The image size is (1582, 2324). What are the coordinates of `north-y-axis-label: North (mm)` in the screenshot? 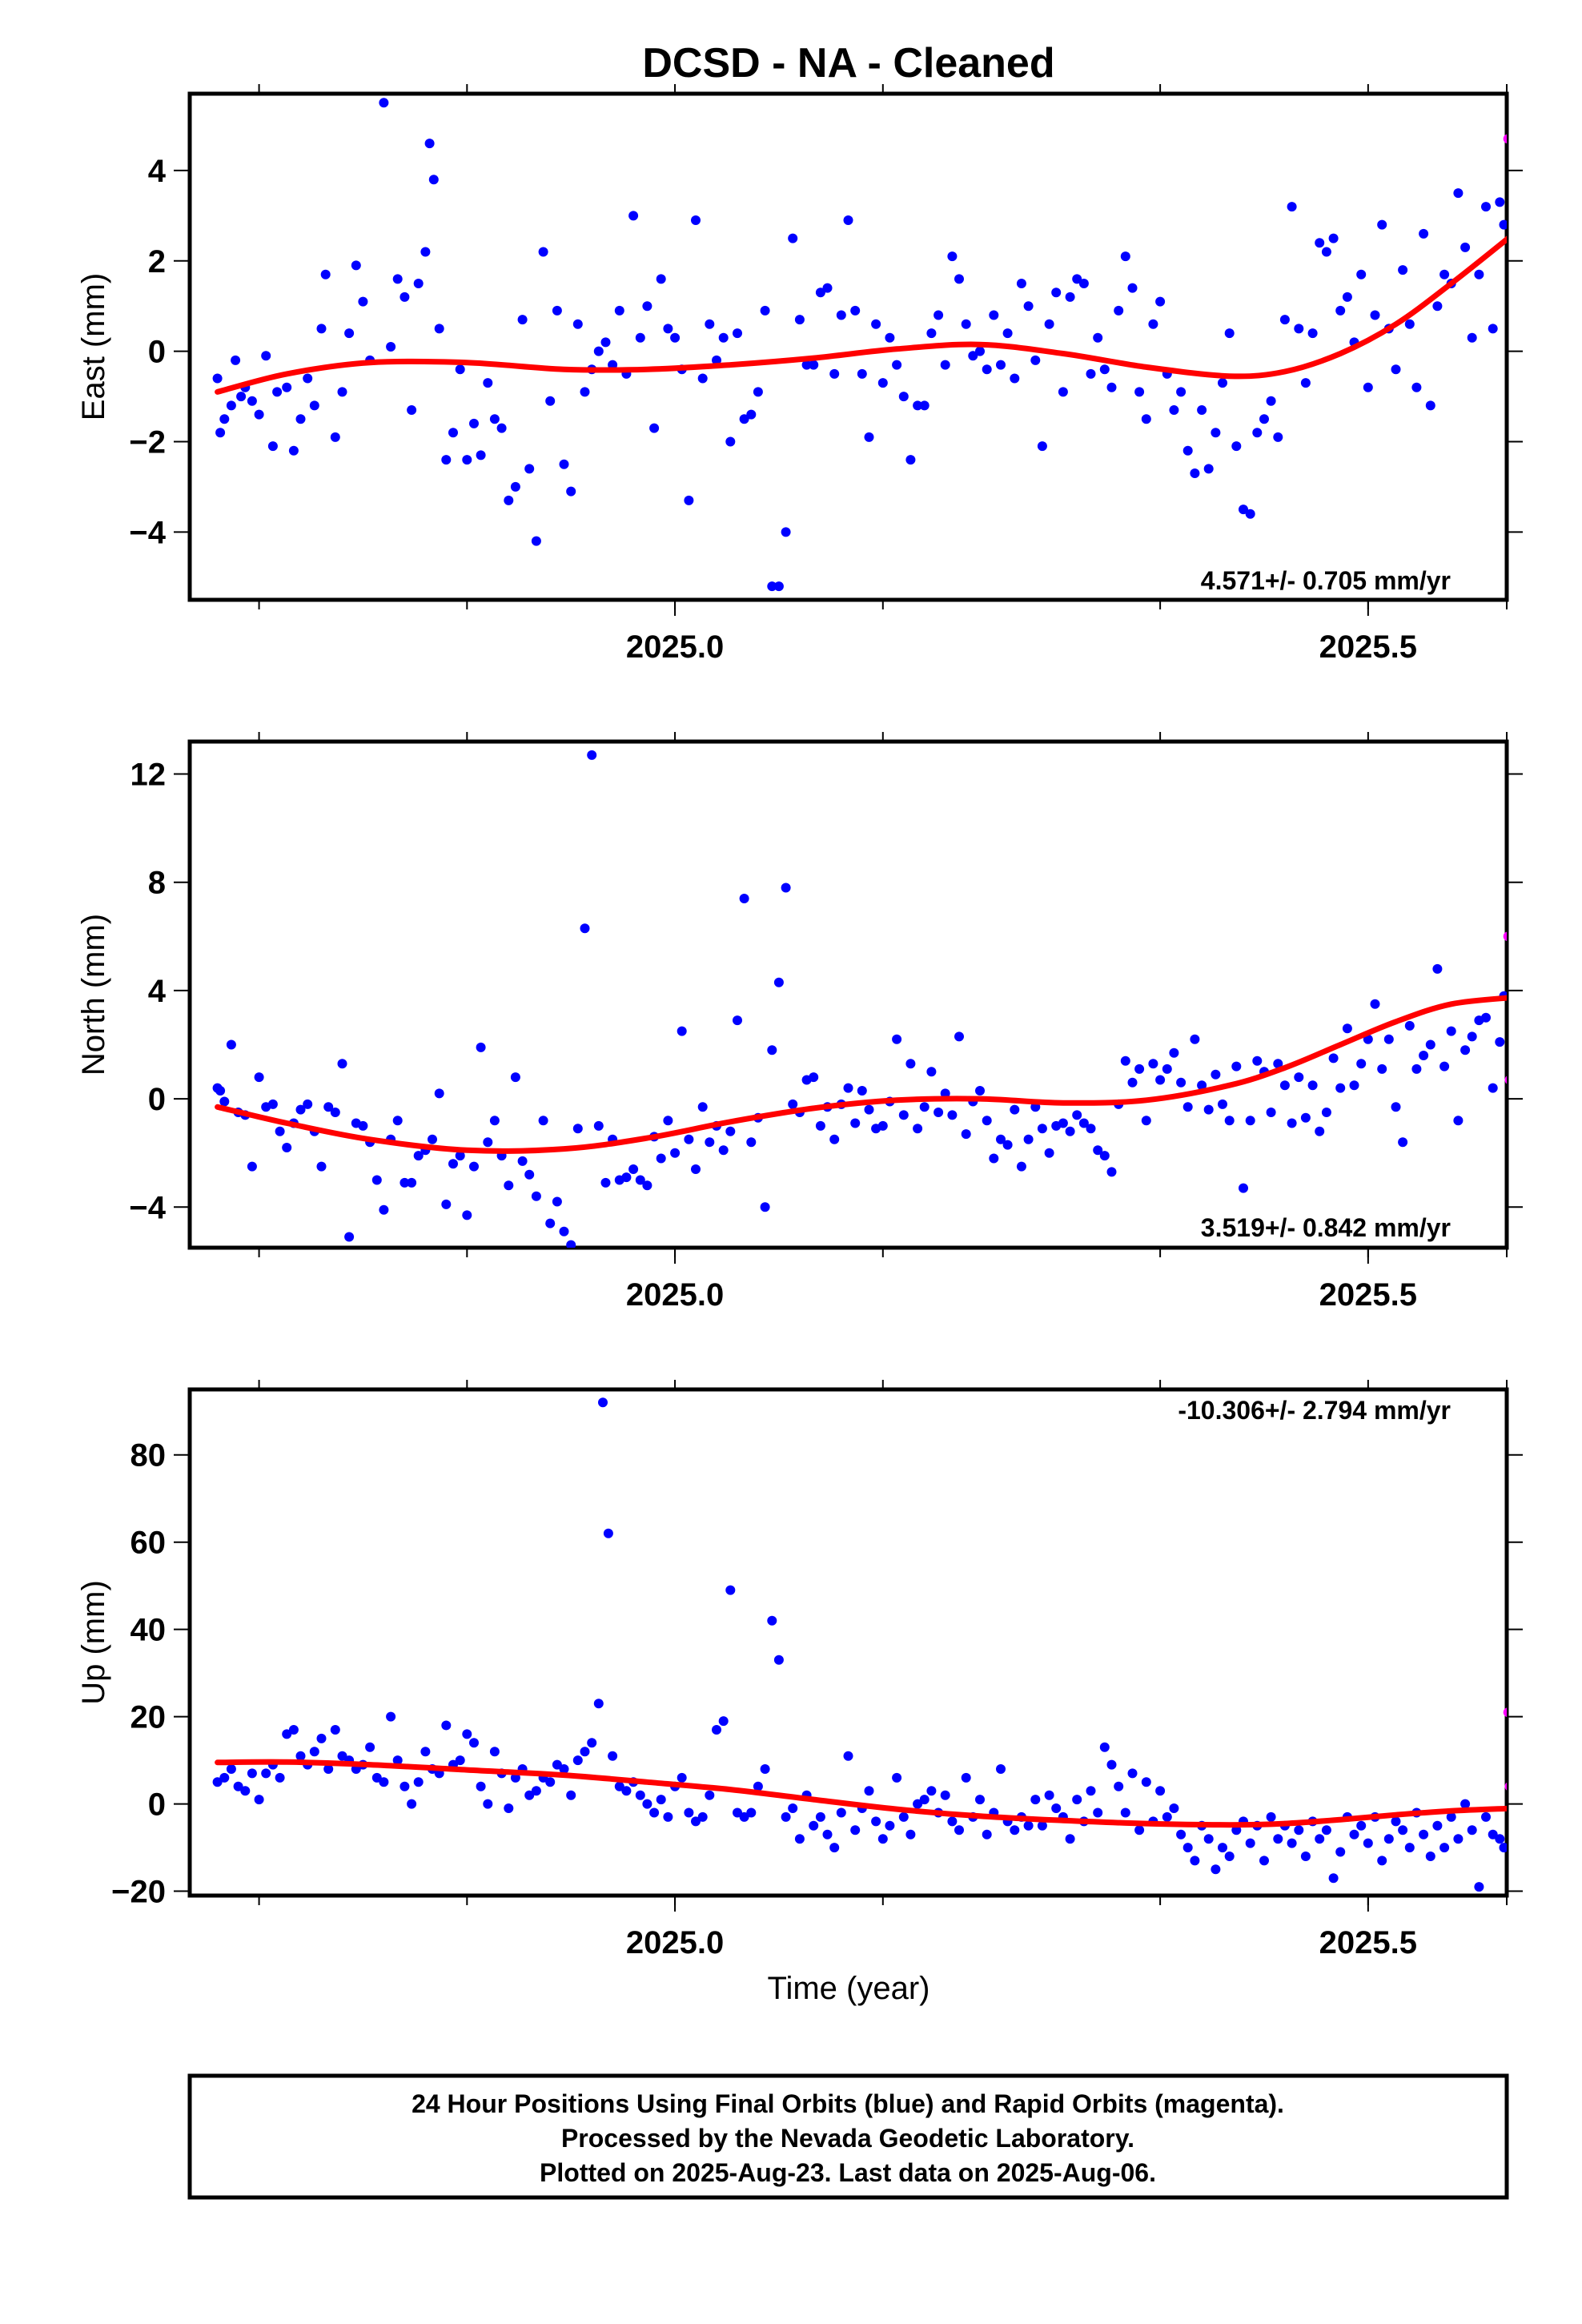 It's located at (94, 995).